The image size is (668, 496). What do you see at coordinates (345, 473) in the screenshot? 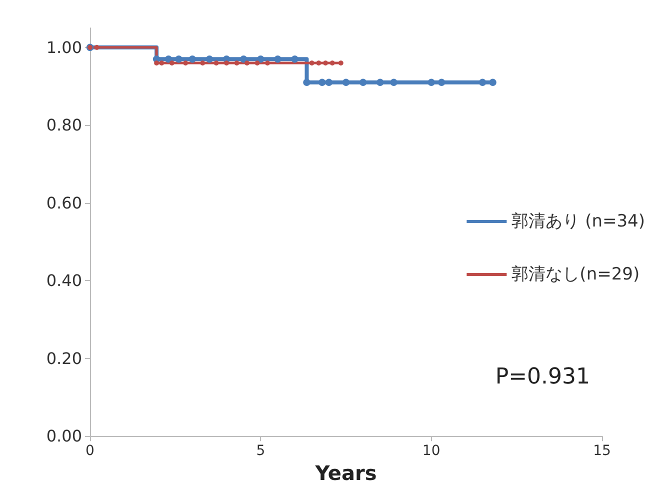
I see `x-axis-title: Years` at bounding box center [345, 473].